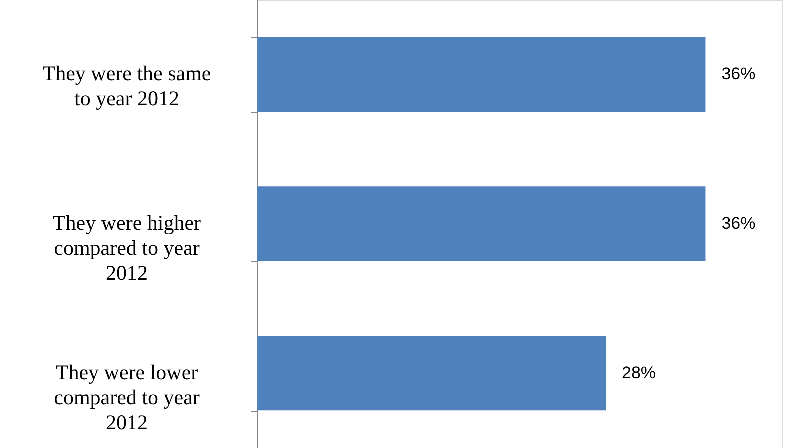  I want to click on y-tick-label: They were higher compared to year 2012, so click(127, 248).